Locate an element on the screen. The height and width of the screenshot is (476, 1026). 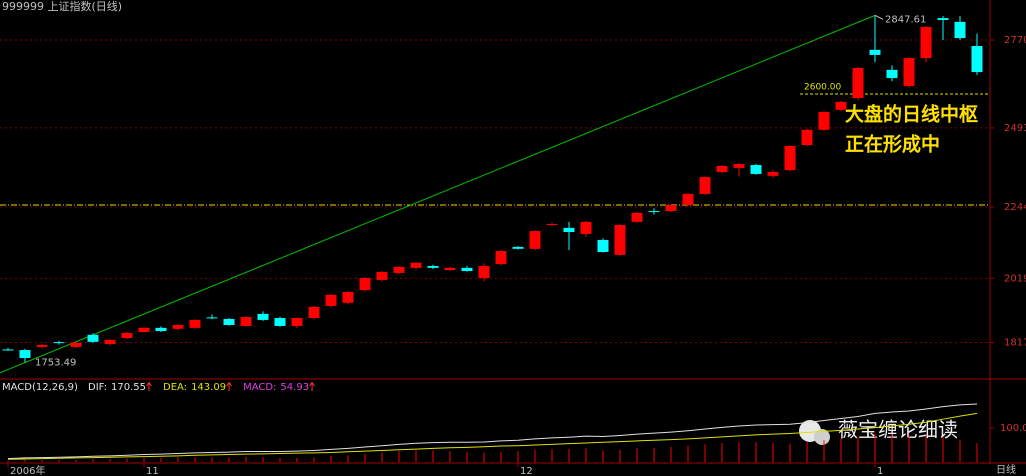
low-label: 1753.49 is located at coordinates (55, 363).